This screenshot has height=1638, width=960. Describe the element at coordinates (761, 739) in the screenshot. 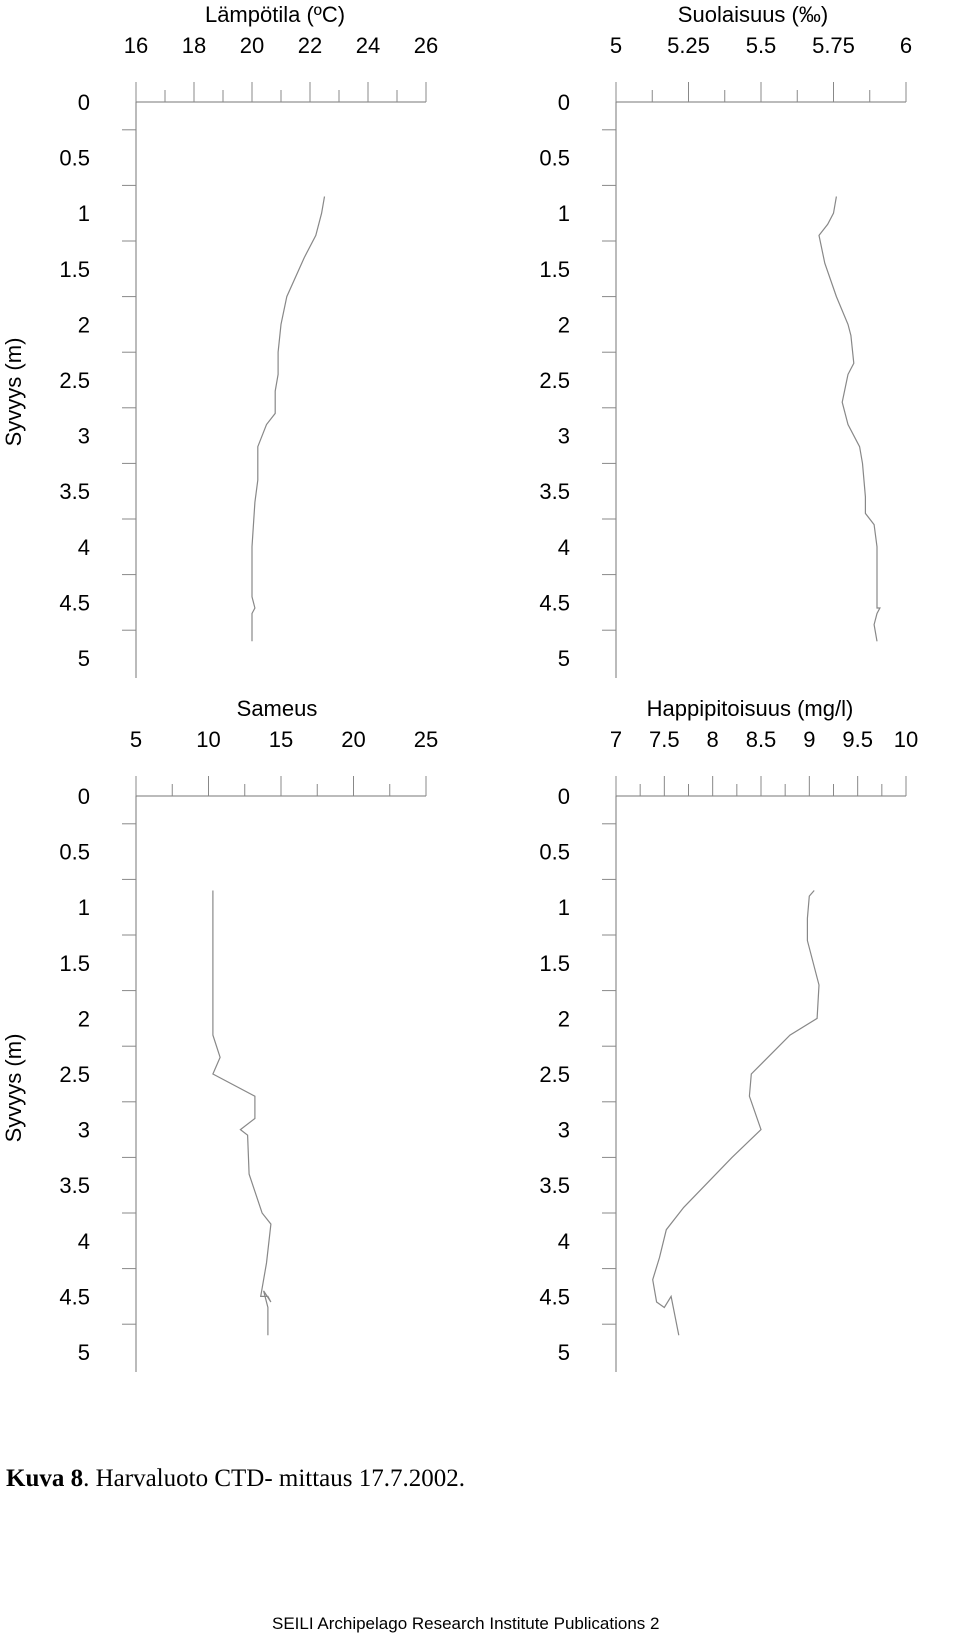

I see `chart-4-x-tick-label: 8.5` at that location.